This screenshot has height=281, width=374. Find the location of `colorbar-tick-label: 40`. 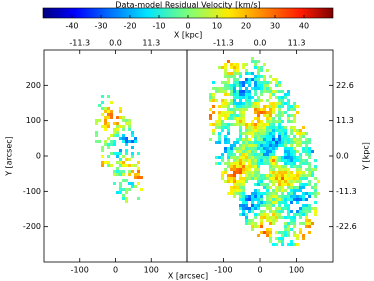

colorbar-tick-label: 40 is located at coordinates (304, 26).